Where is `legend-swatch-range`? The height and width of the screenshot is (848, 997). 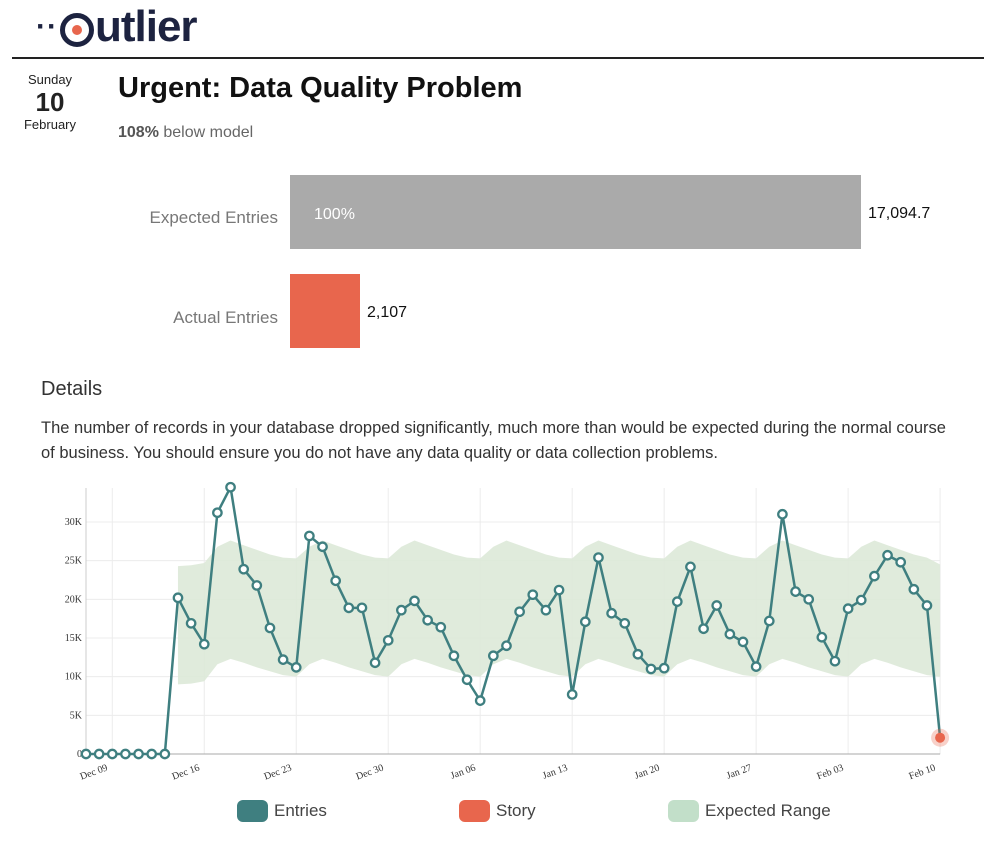
legend-swatch-range is located at coordinates (683, 811).